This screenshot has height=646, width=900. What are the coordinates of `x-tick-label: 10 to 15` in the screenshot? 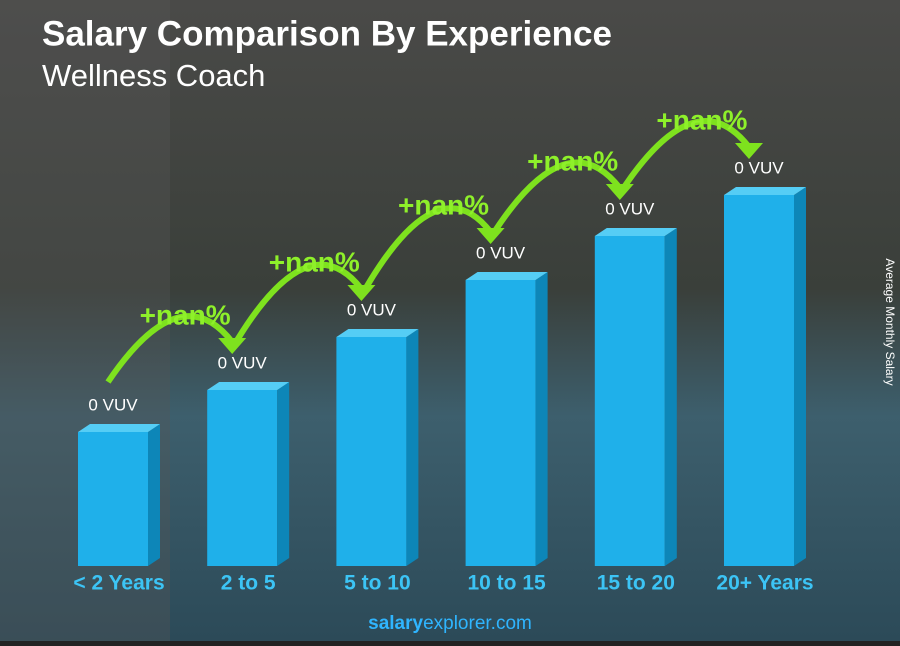 It's located at (506, 583).